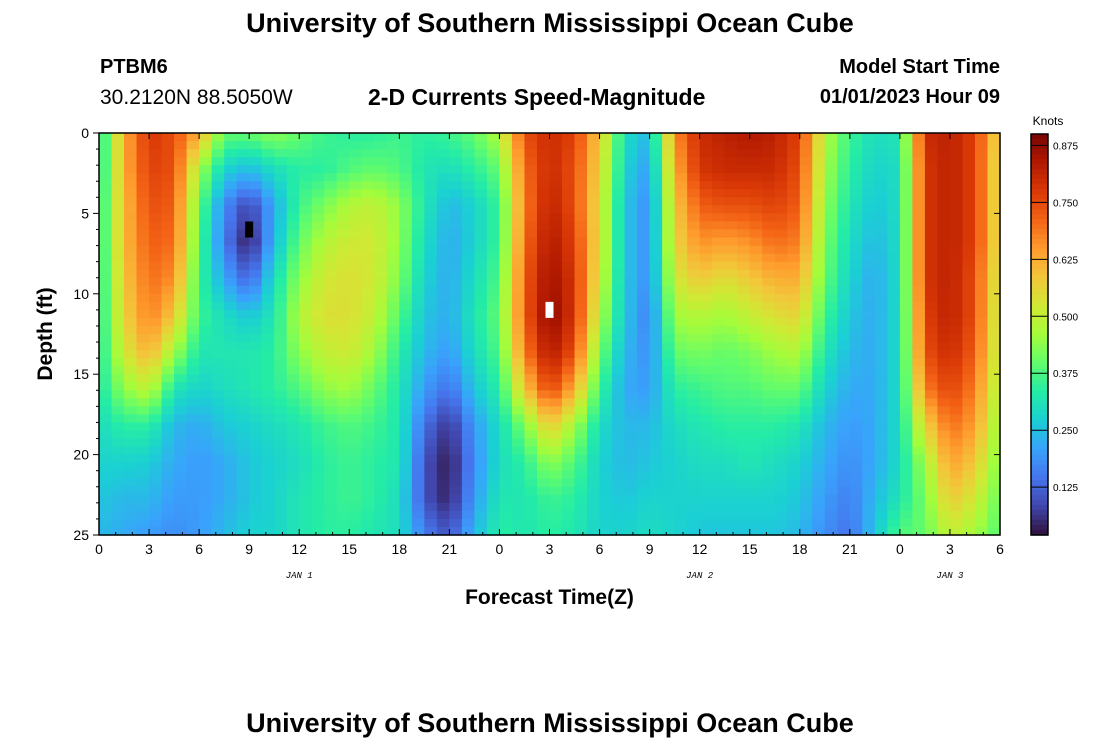  What do you see at coordinates (1065, 431) in the screenshot?
I see `colorbar-tick-label: 0.250` at bounding box center [1065, 431].